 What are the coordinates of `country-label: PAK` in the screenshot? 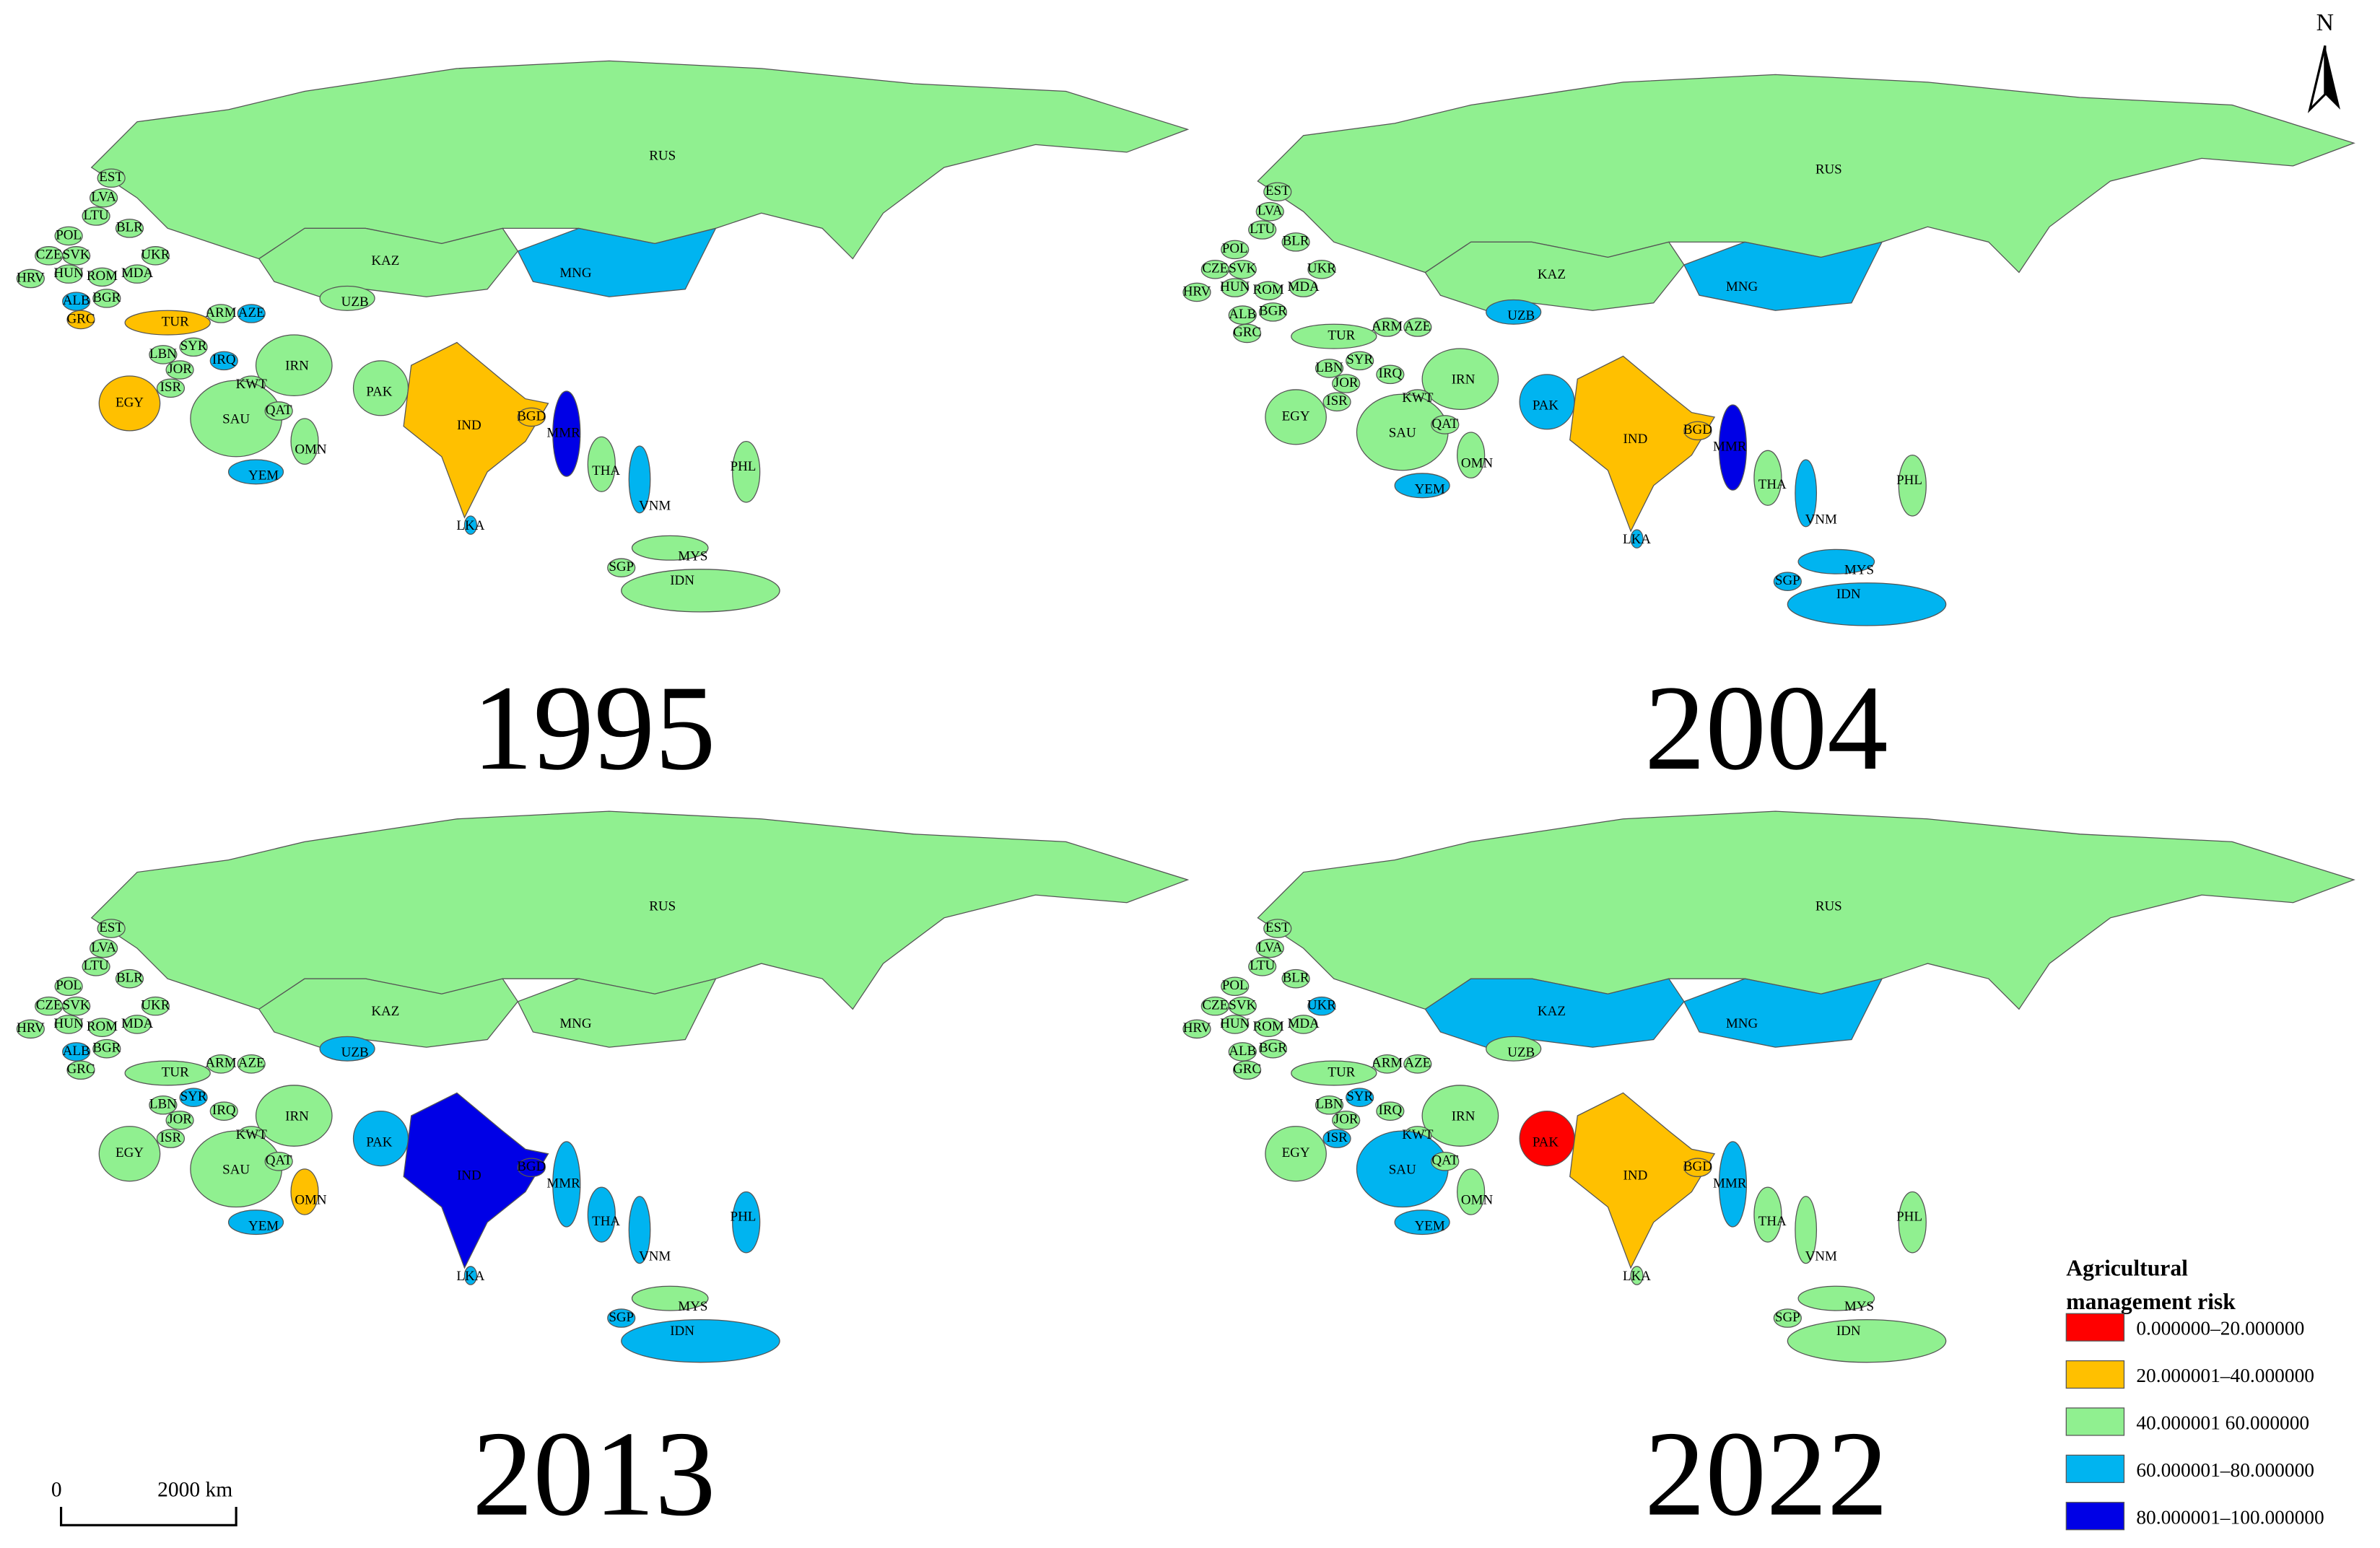 It's located at (379, 392).